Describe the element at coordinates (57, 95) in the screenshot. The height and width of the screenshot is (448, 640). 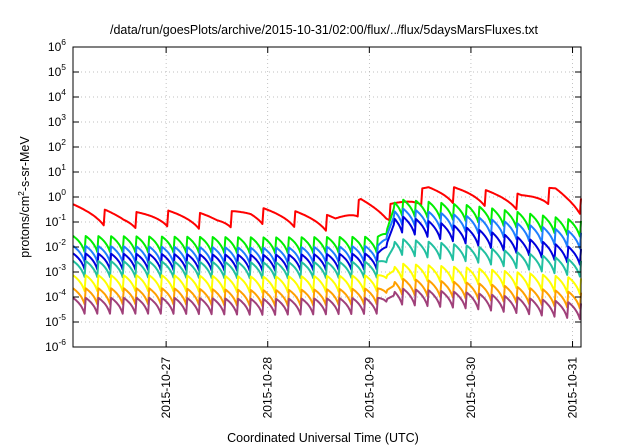
I see `y-tick-label: 10⁴` at that location.